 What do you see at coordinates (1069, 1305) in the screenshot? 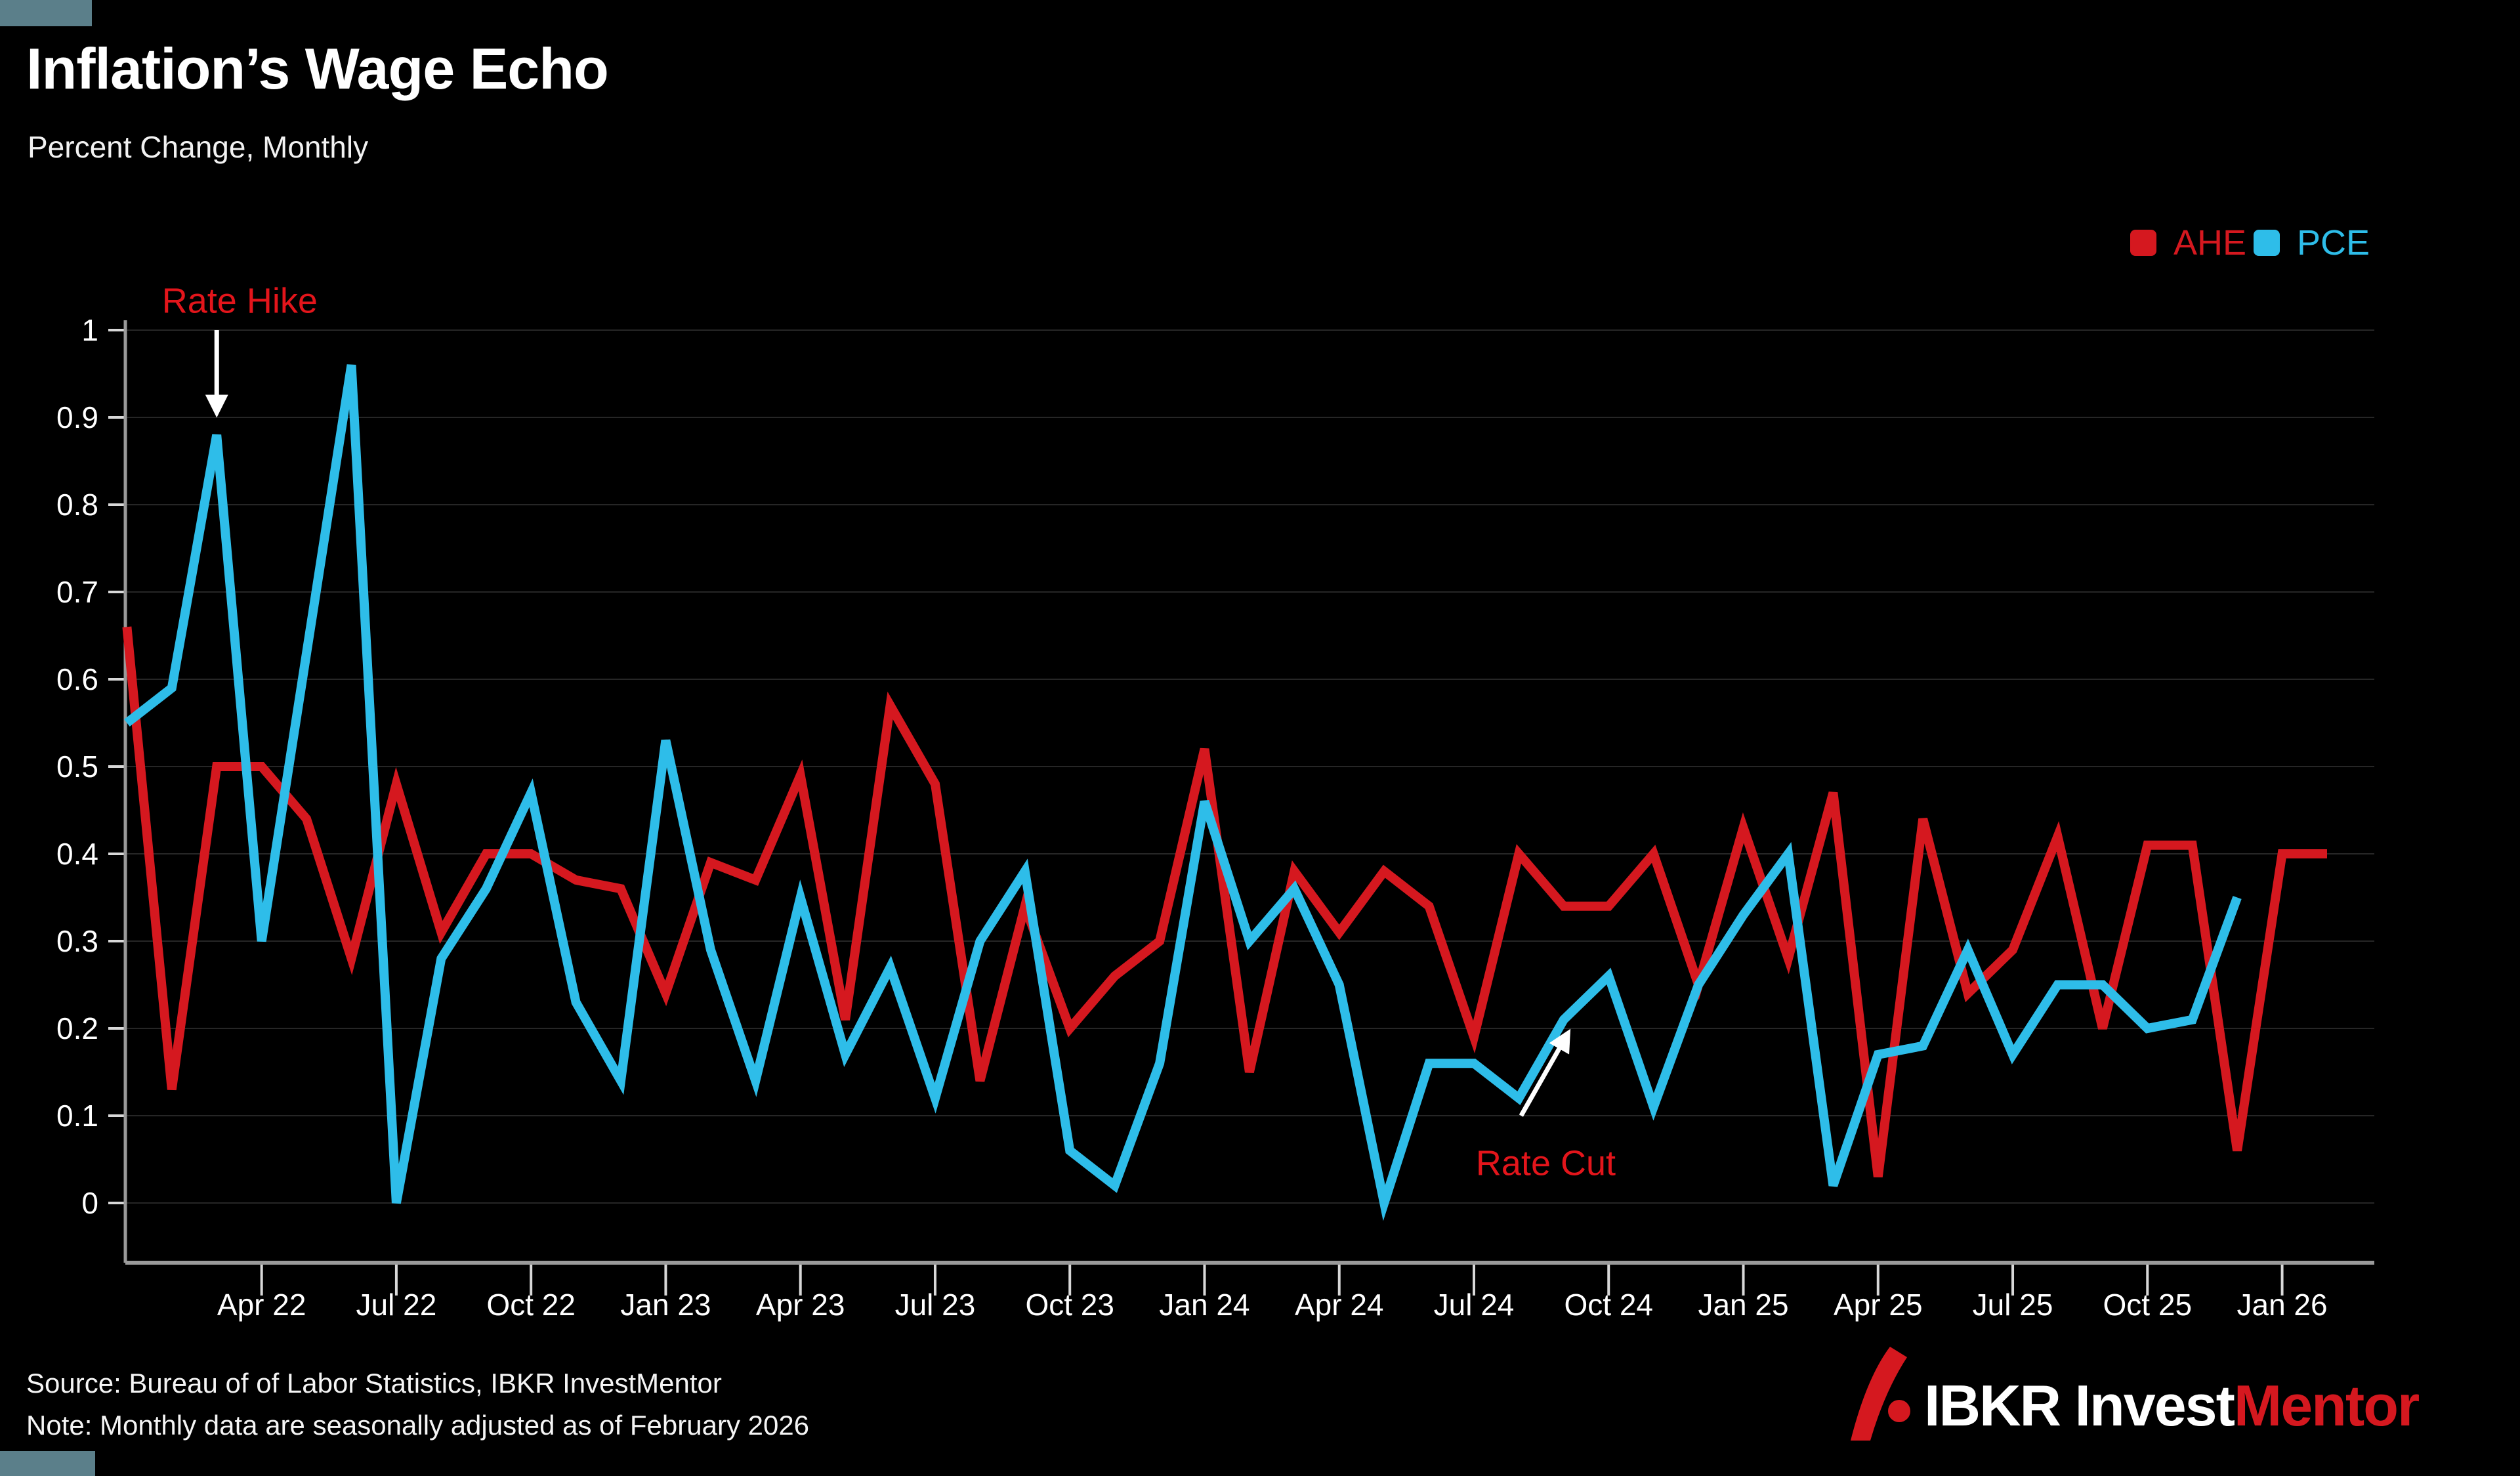
I see `x-tick-label: Oct 23` at bounding box center [1069, 1305].